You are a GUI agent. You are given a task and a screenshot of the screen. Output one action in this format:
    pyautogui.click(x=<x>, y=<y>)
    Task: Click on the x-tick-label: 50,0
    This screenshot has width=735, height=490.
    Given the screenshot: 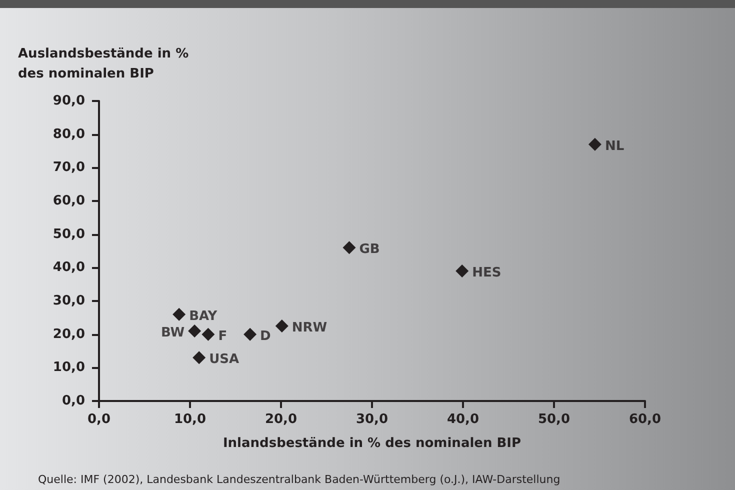 What is the action you would take?
    pyautogui.click(x=554, y=419)
    